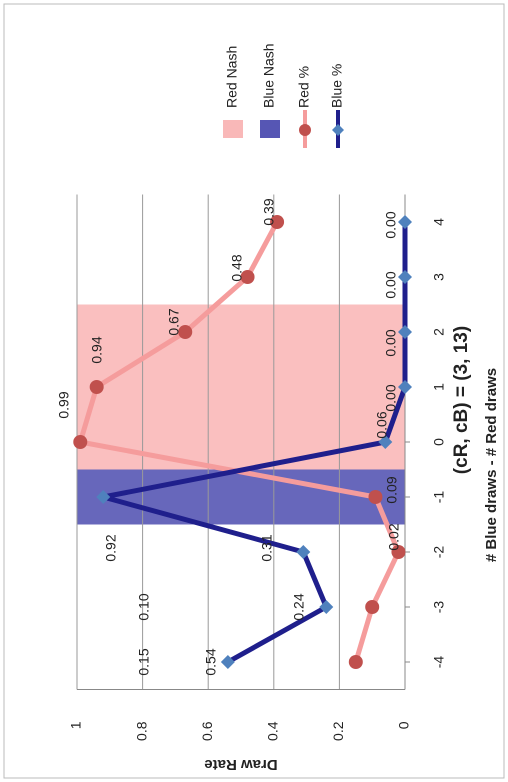 The image size is (508, 782). Describe the element at coordinates (299, 606) in the screenshot. I see `value-label: 0.24` at that location.